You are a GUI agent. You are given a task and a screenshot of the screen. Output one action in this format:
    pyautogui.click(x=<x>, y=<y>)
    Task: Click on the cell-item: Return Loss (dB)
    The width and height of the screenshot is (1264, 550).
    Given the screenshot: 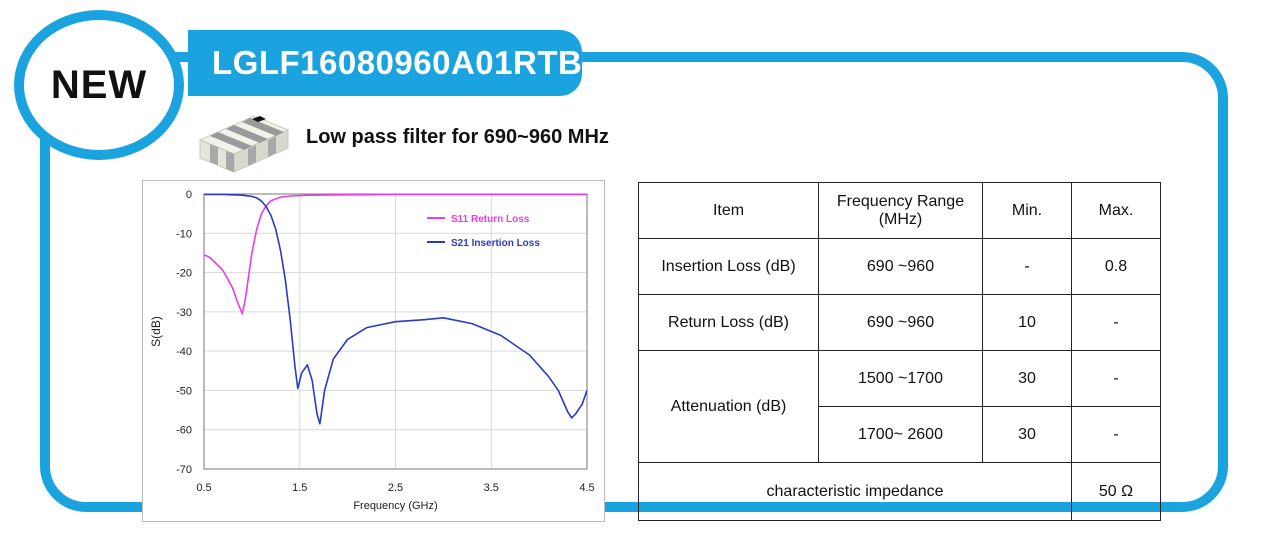 What is the action you would take?
    pyautogui.click(x=728, y=322)
    